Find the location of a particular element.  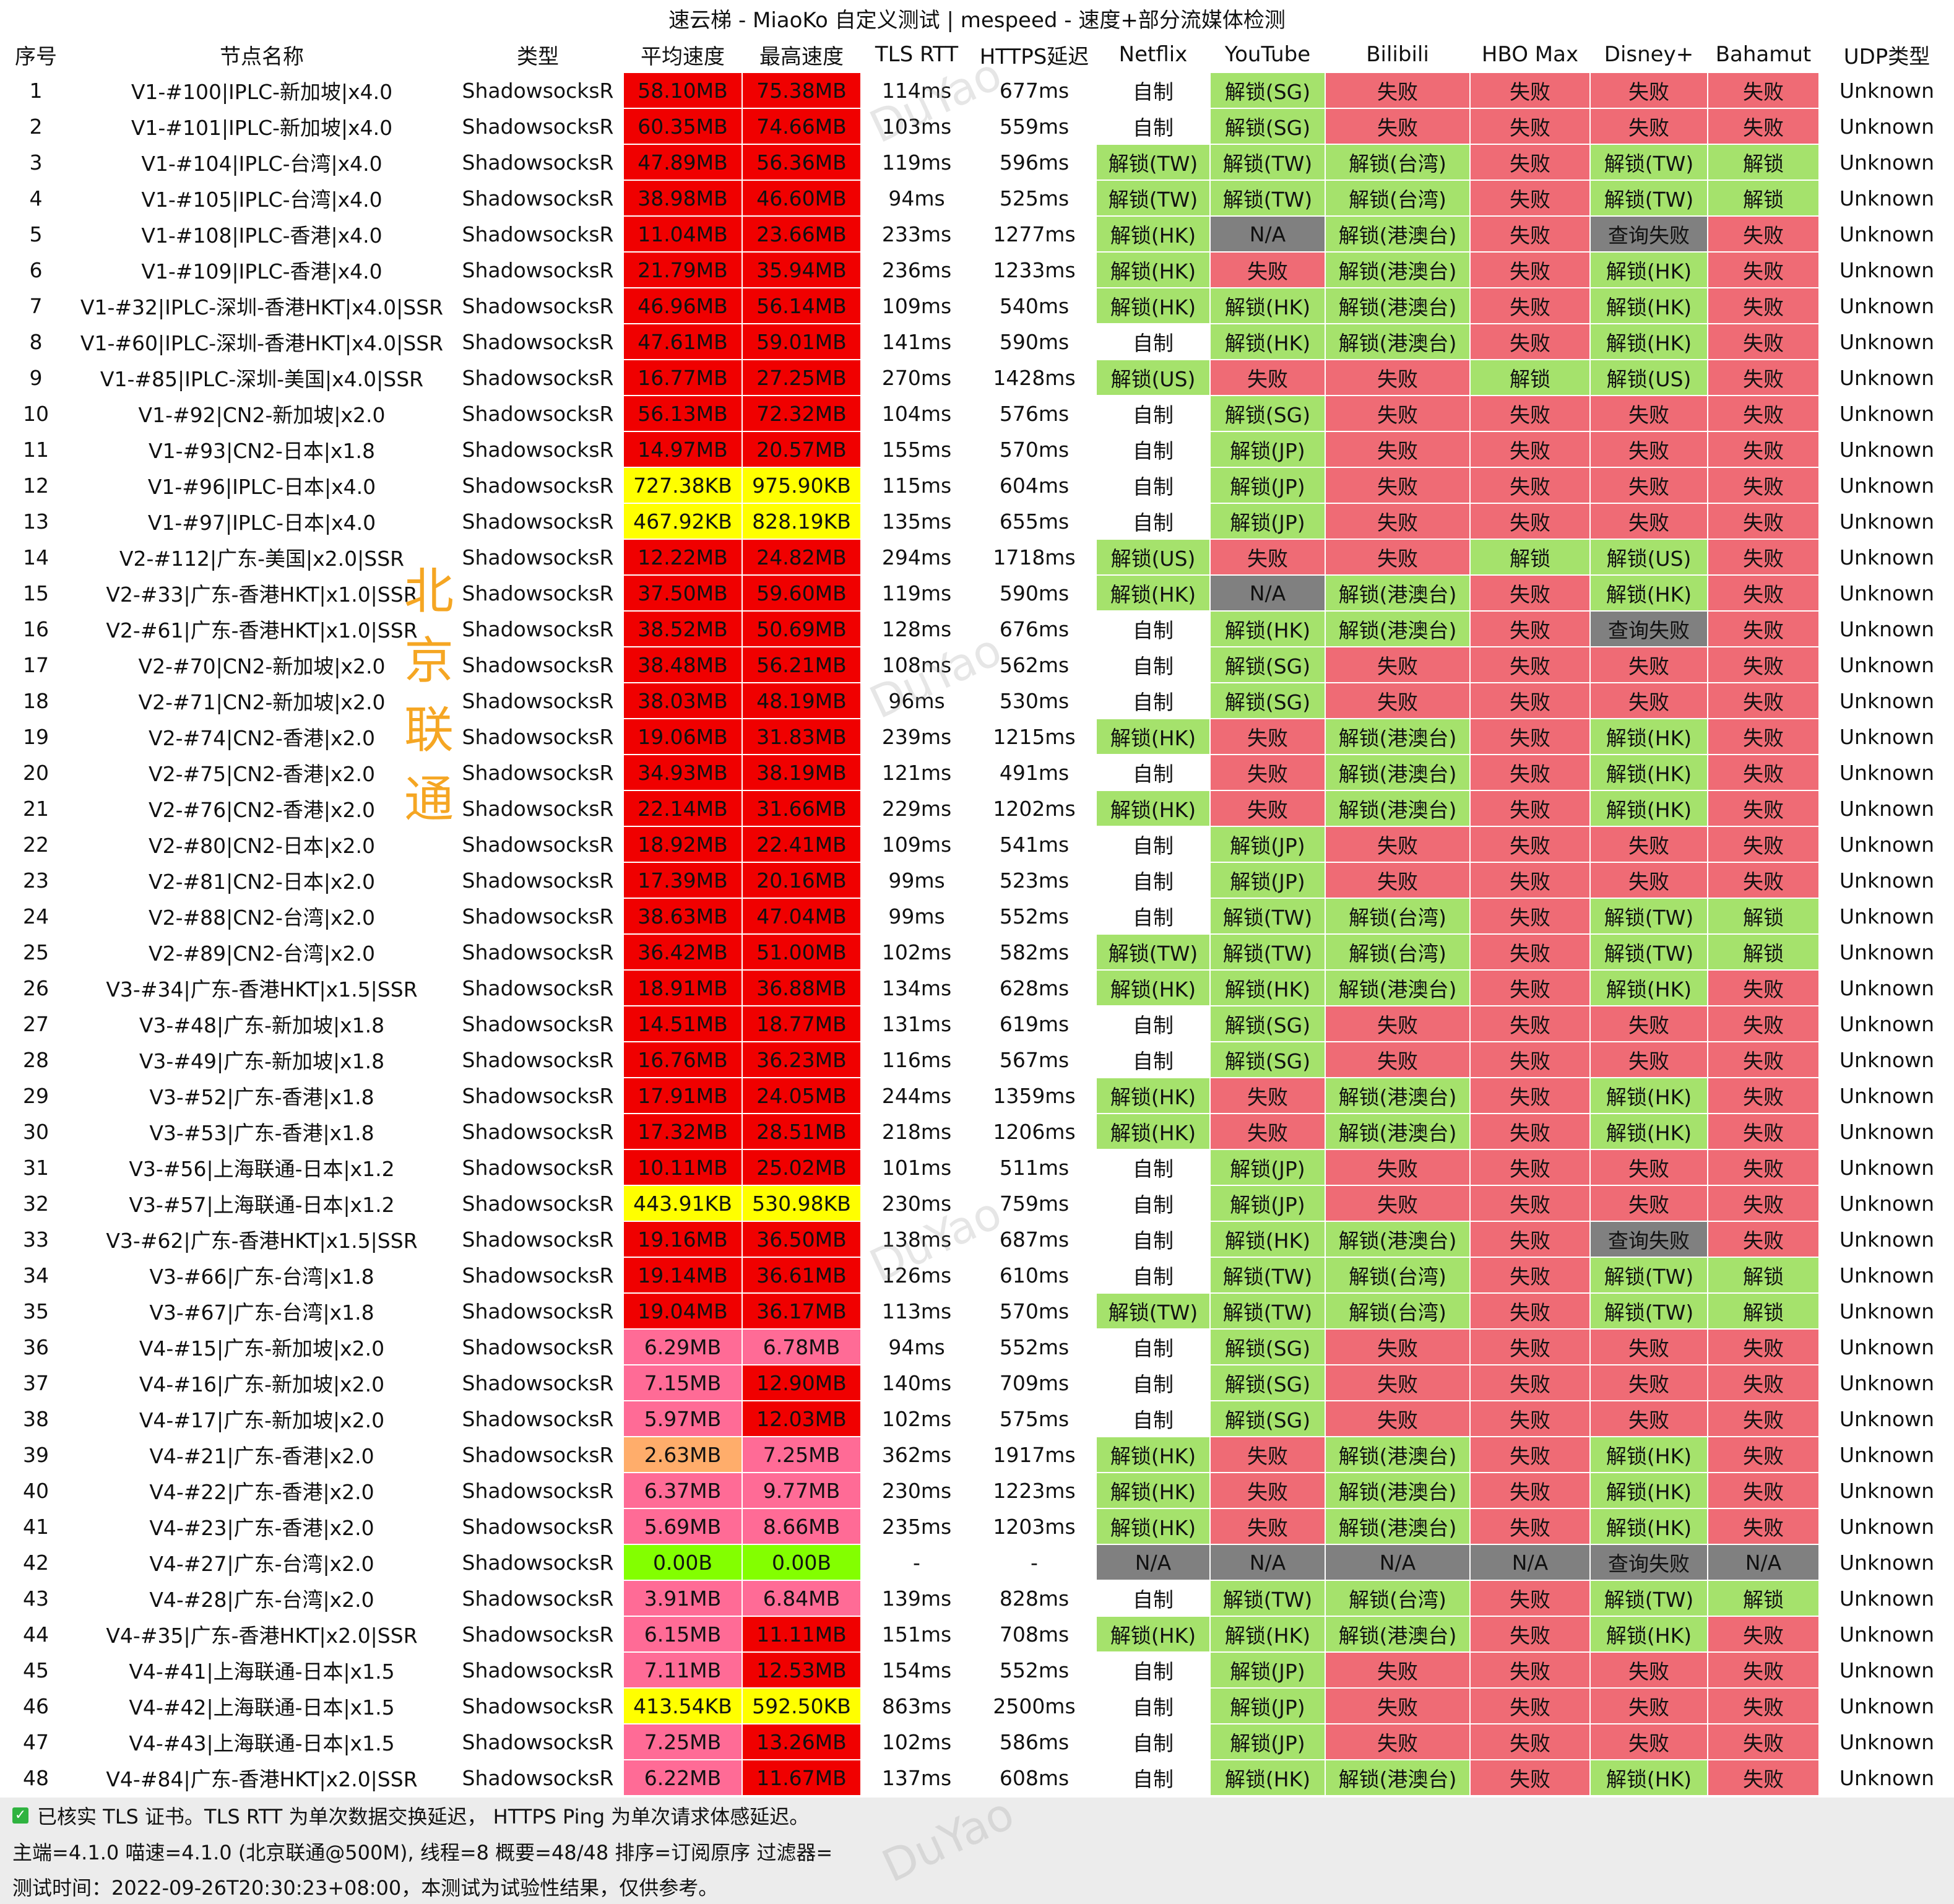

cell-index: 40 is located at coordinates (36, 1491).